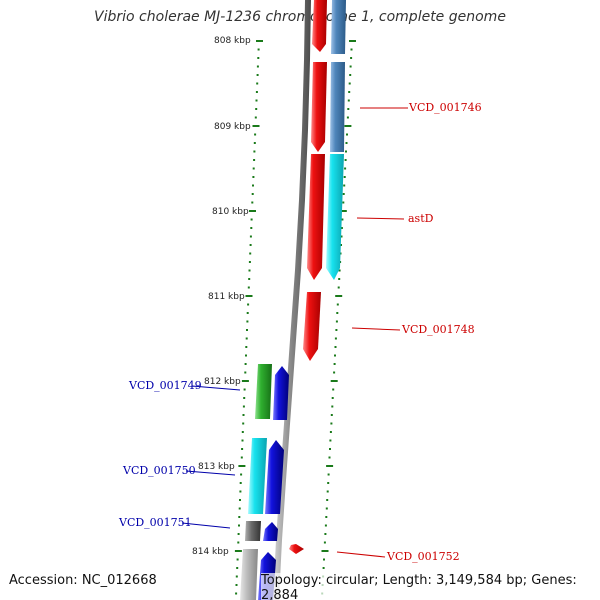 This screenshot has width=600, height=600. I want to click on gene-red-vcd001746, so click(319, 107).